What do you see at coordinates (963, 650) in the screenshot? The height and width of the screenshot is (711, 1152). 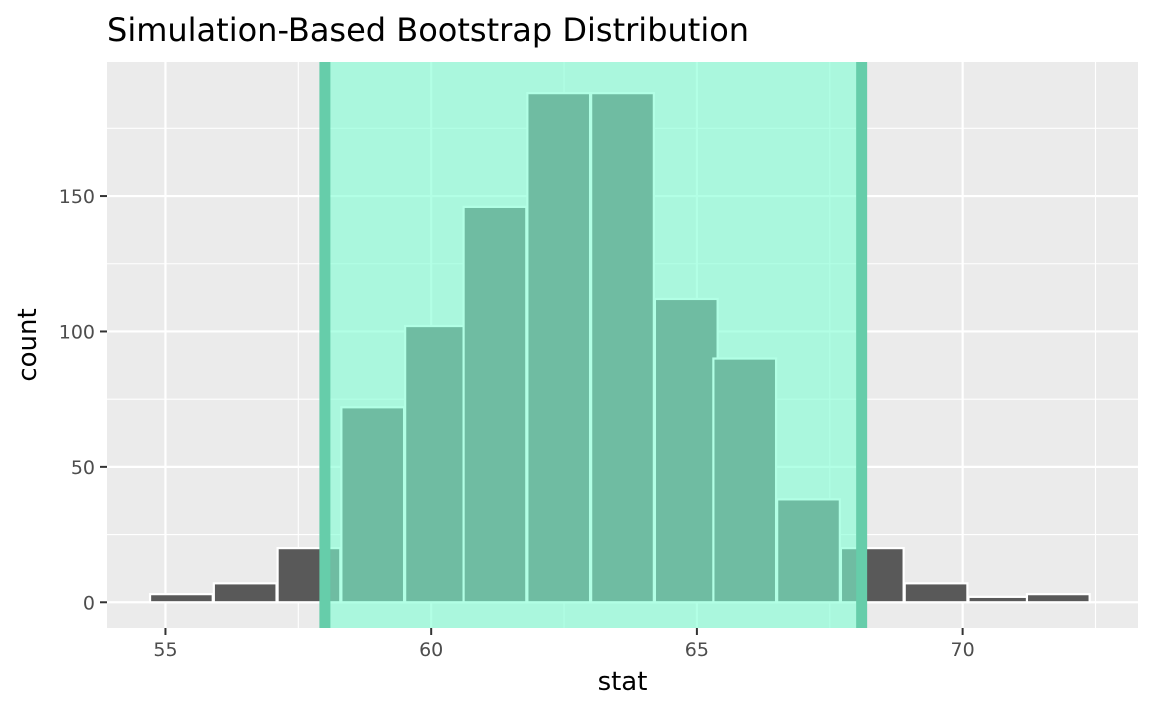 I see `x-tick-label: 70` at bounding box center [963, 650].